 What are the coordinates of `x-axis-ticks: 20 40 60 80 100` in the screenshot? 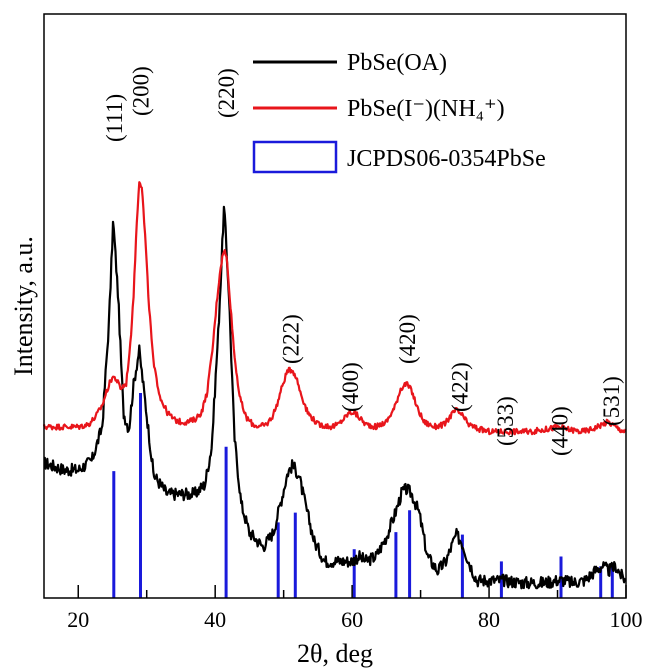 It's located at (355, 608).